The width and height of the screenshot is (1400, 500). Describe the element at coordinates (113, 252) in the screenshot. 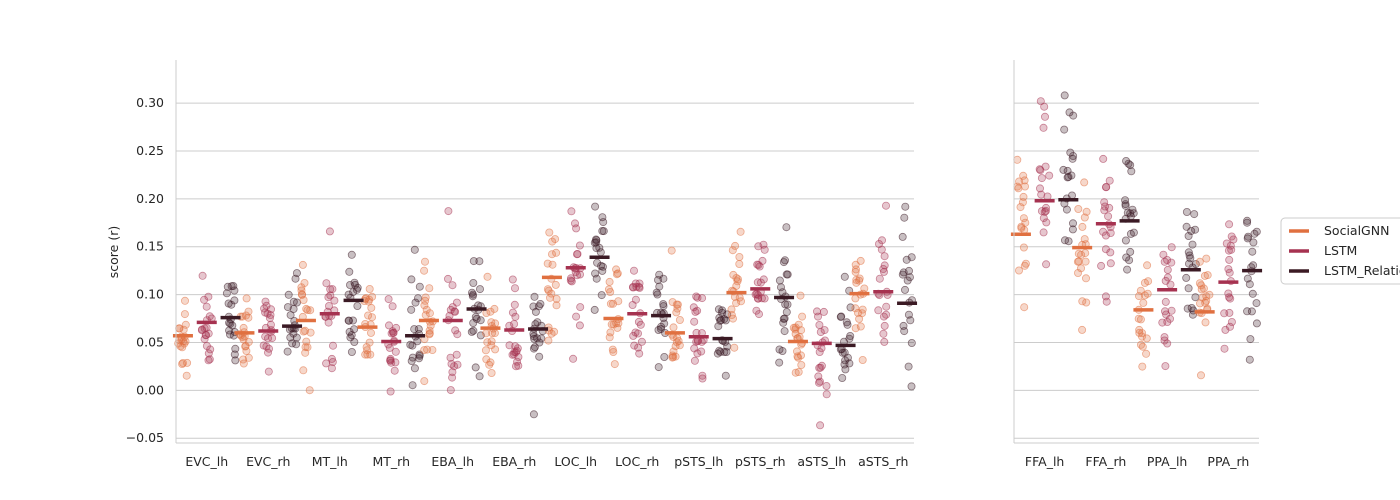

I see `y-axis-label: score (r)` at that location.